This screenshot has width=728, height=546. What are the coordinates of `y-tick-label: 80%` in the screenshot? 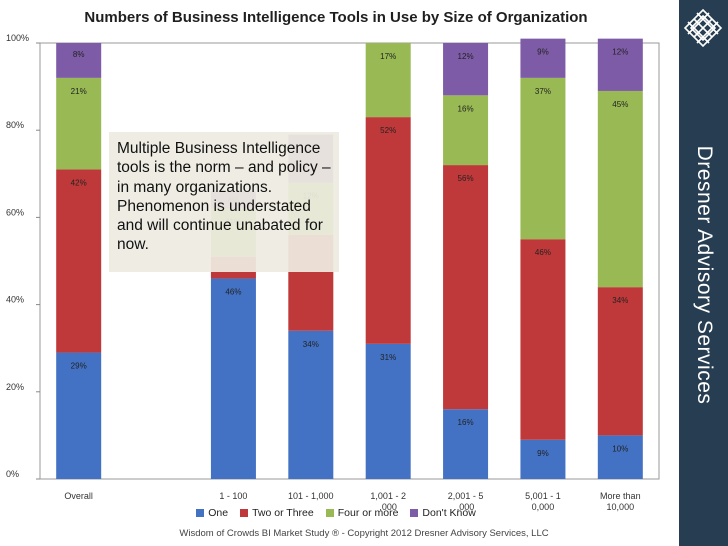 It's located at (15, 125).